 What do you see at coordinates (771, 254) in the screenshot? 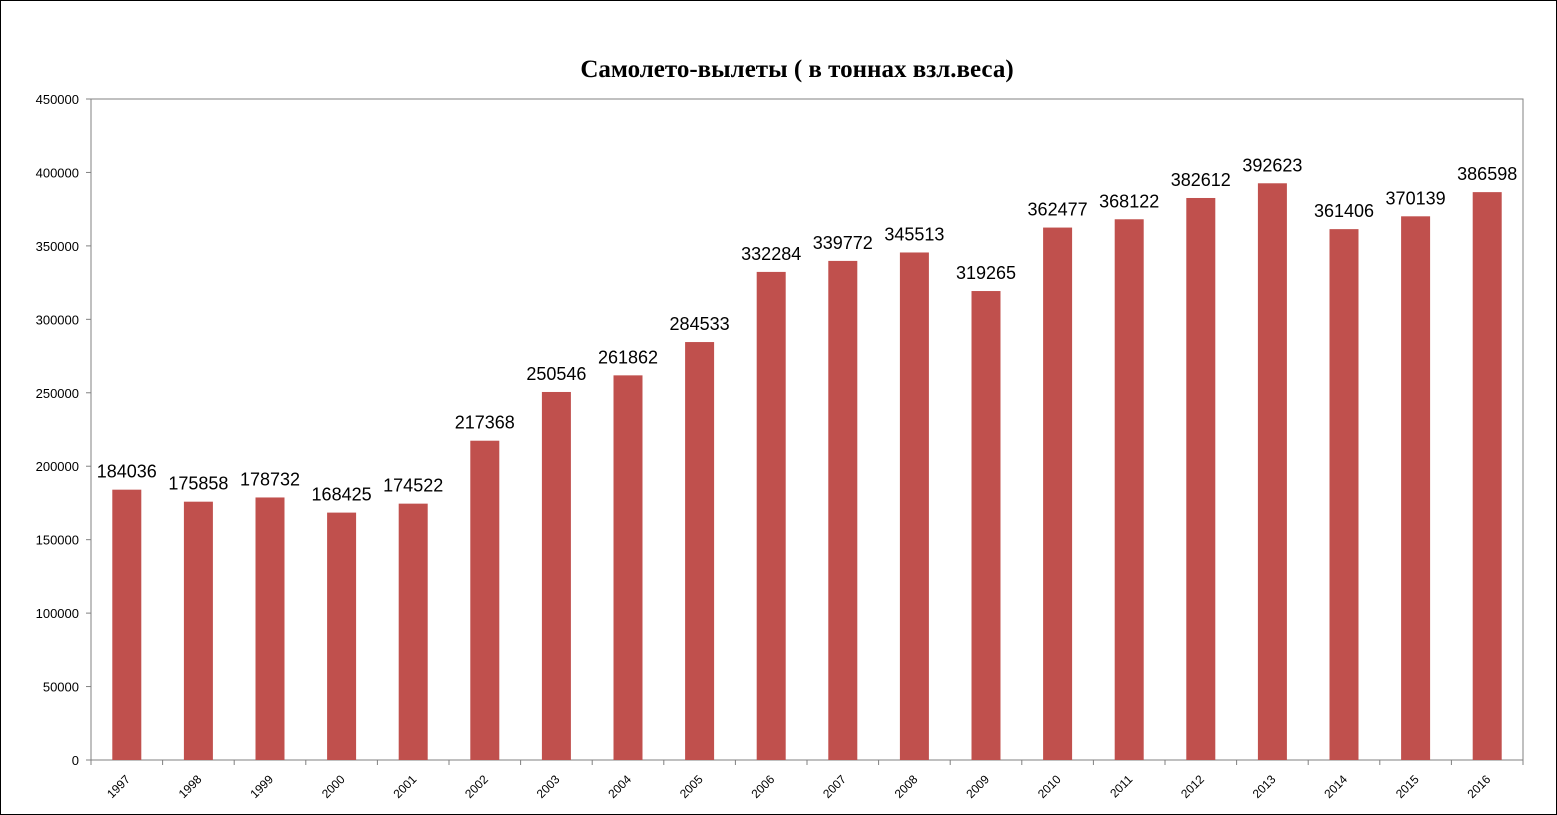
I see `data-label-2006: 332284` at bounding box center [771, 254].